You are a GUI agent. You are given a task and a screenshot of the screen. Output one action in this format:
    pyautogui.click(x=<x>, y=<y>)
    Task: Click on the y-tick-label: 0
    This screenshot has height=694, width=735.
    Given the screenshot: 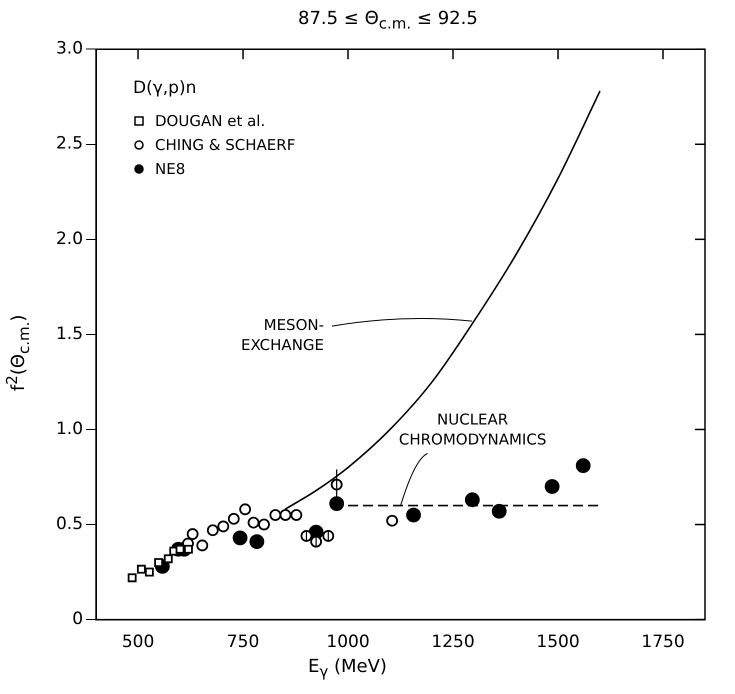 What is the action you would take?
    pyautogui.click(x=78, y=619)
    